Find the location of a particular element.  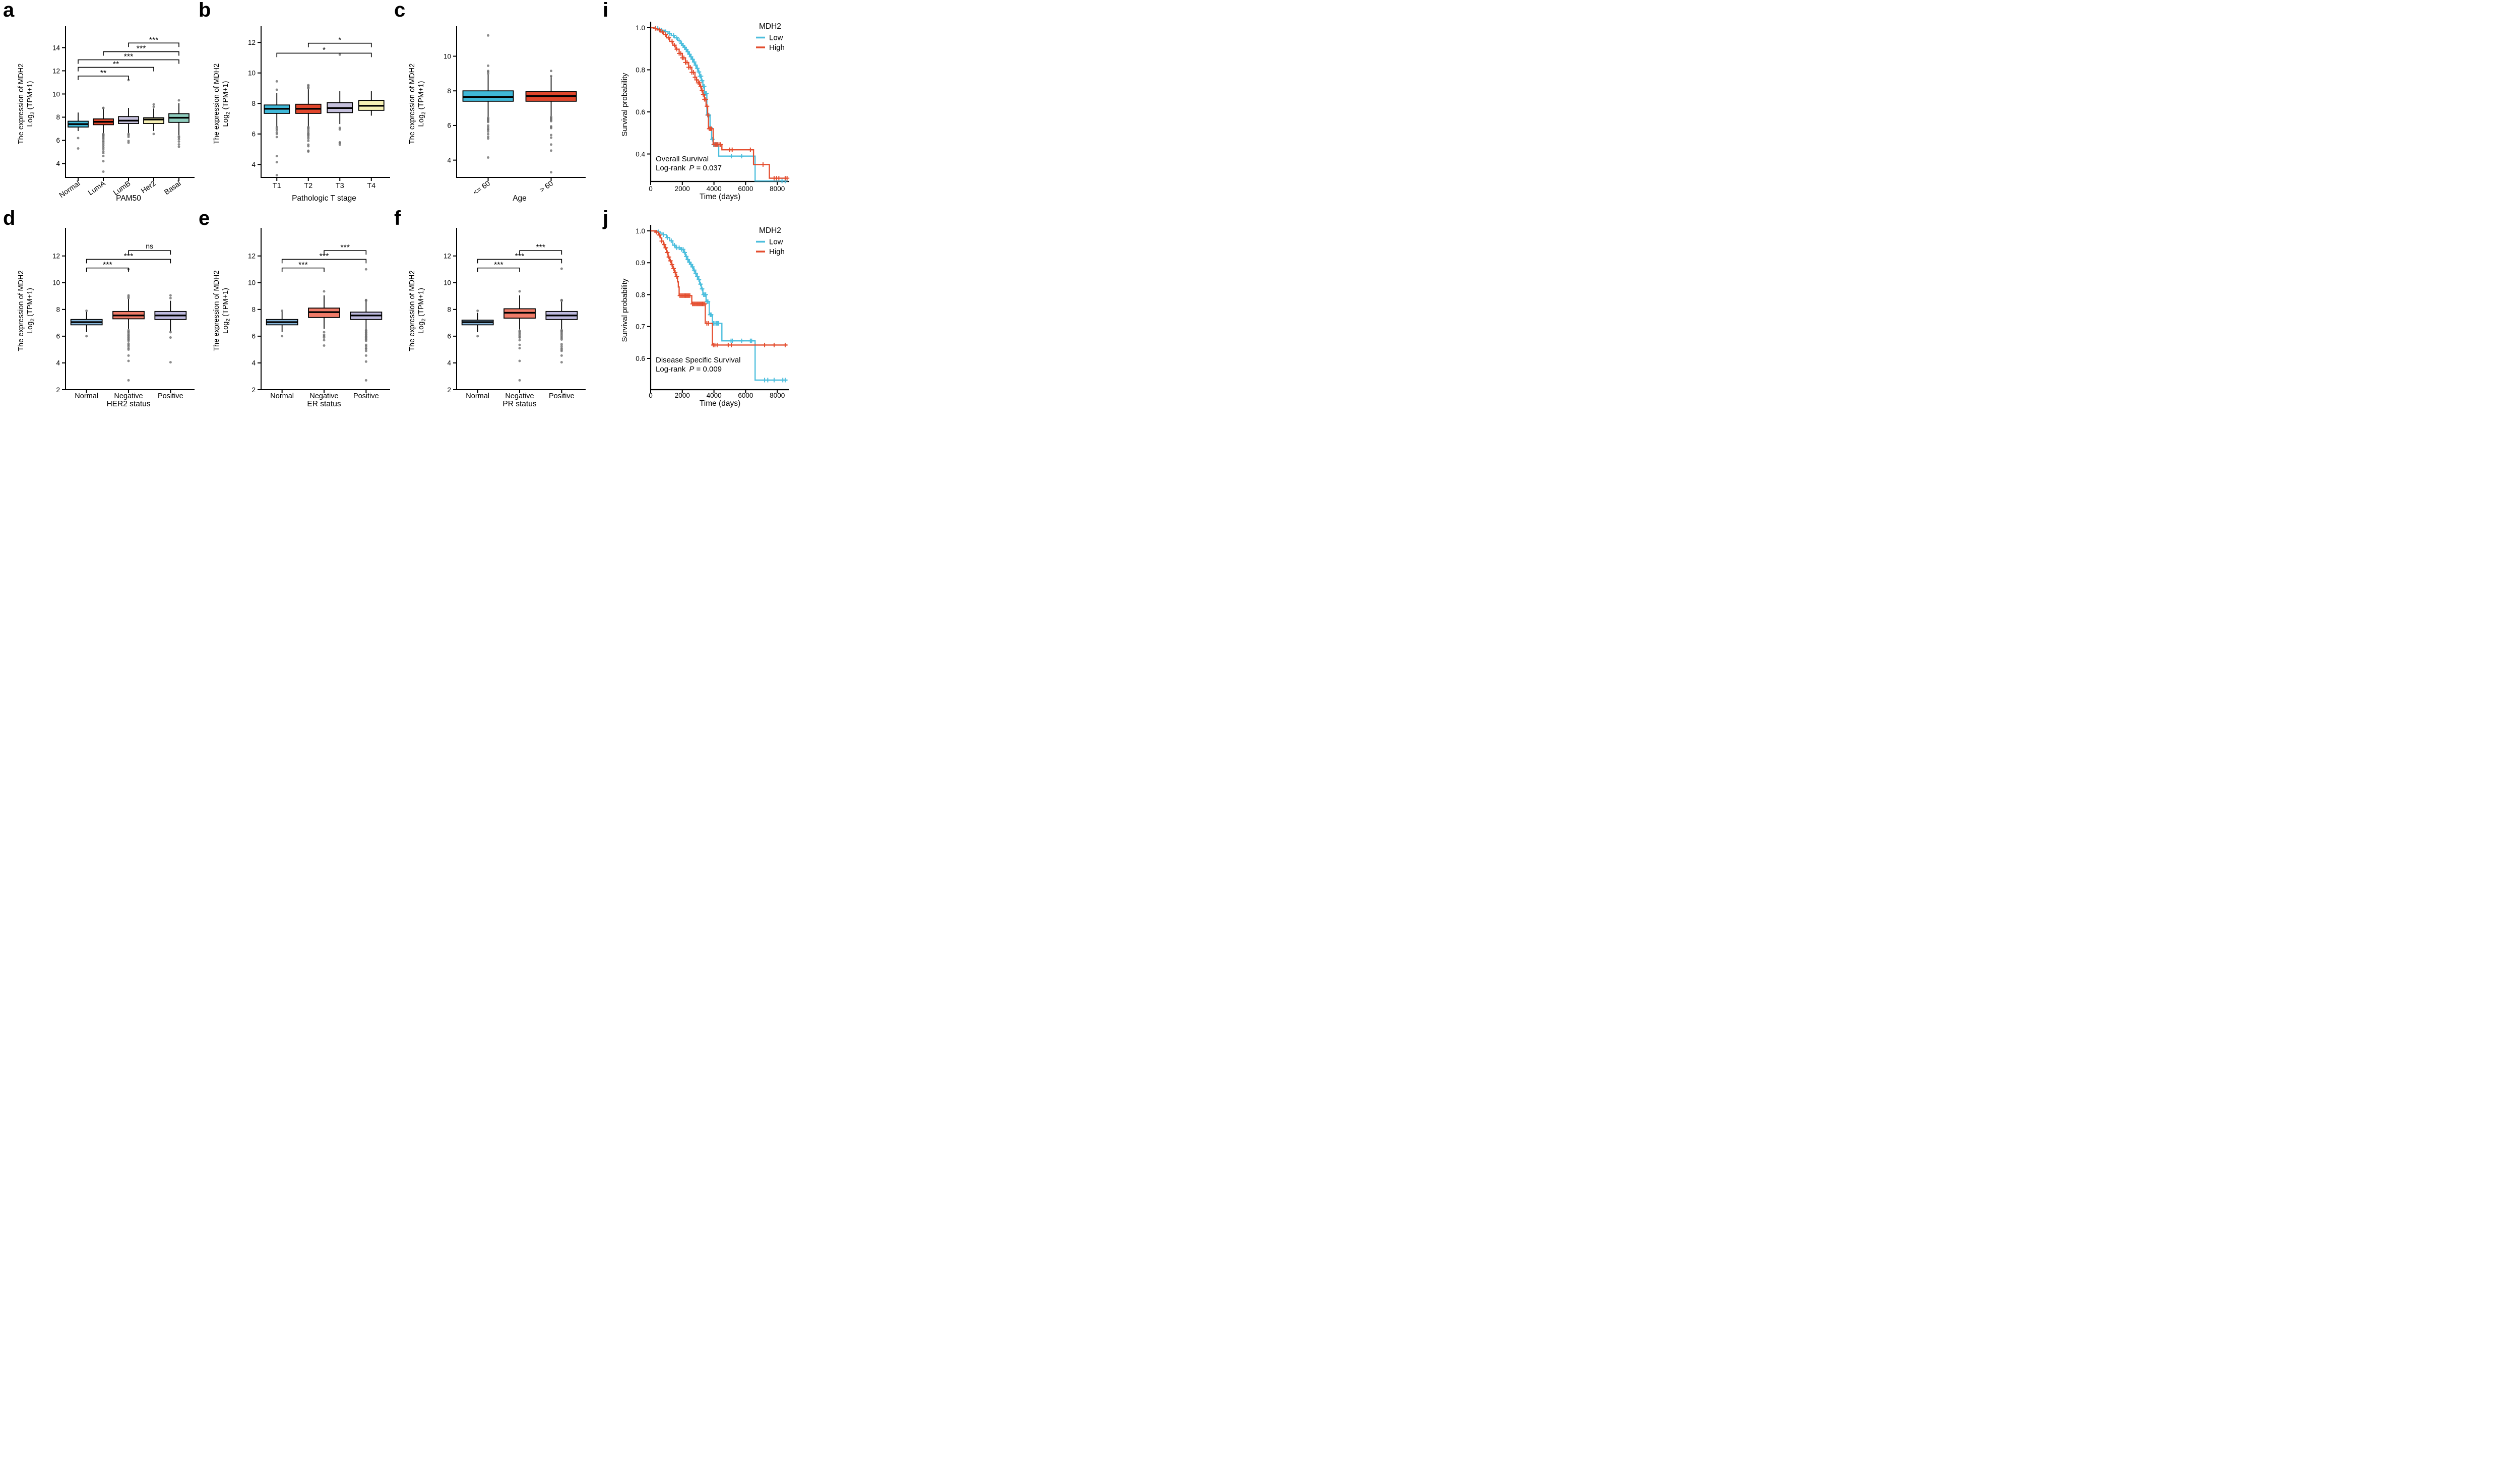

y-tick-label: 0.8 is located at coordinates (640, 294).